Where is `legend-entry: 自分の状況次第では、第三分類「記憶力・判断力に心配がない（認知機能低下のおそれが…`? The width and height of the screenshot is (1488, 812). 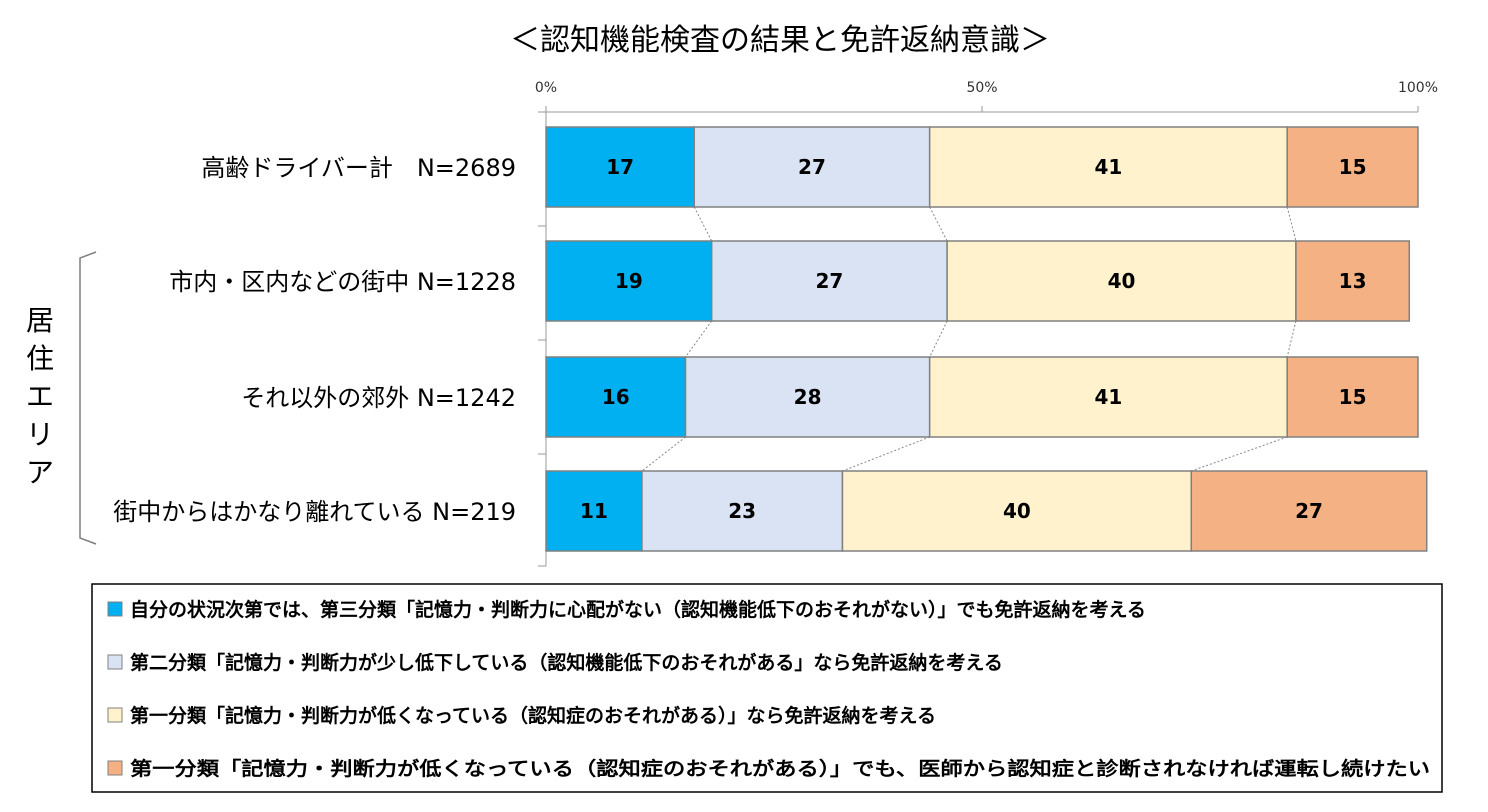 legend-entry: 自分の状況次第では、第三分類「記憶力・判断力に心配がない（認知機能低下のおそれが… is located at coordinates (638, 609).